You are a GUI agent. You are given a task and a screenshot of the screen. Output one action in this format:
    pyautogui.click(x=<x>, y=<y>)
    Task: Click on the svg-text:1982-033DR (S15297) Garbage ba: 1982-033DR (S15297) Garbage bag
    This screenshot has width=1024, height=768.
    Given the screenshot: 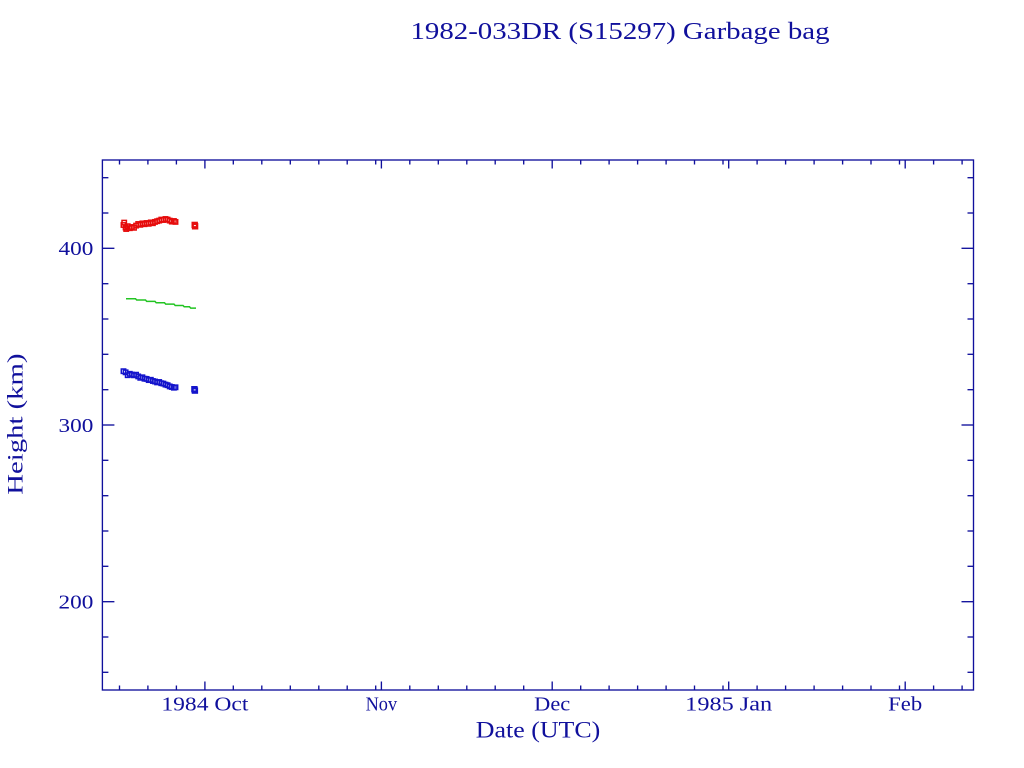 What is the action you would take?
    pyautogui.click(x=620, y=31)
    